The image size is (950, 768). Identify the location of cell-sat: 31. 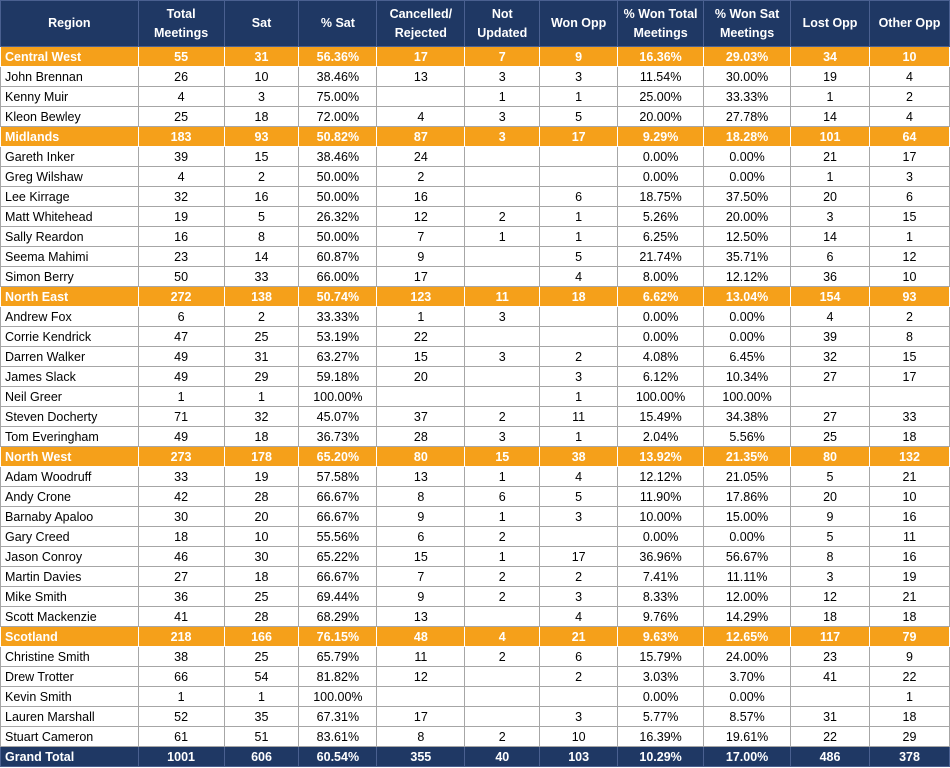
(261, 56).